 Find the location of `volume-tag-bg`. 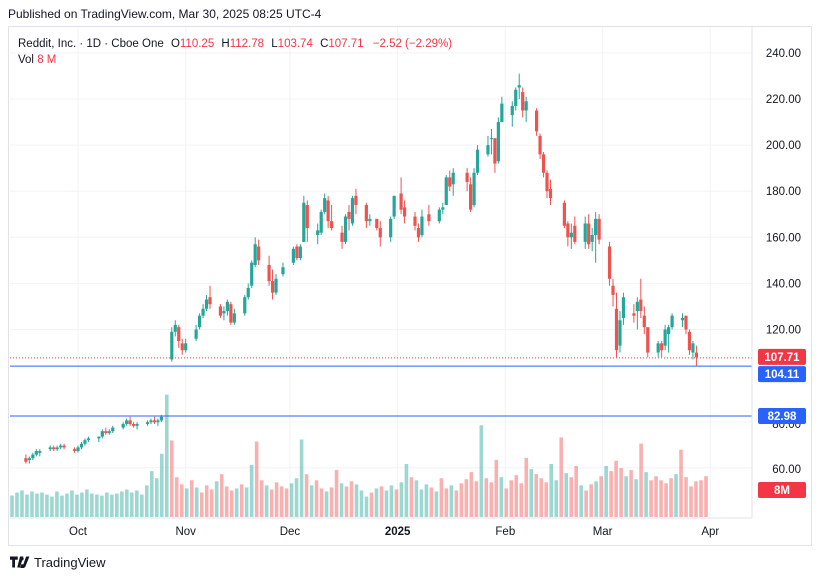

volume-tag-bg is located at coordinates (782, 490).